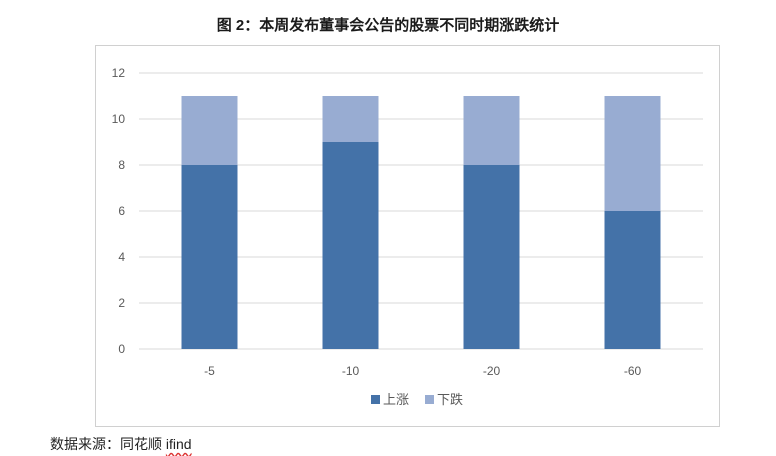 This screenshot has height=456, width=776. Describe the element at coordinates (121, 303) in the screenshot. I see `y-tick-label: 2` at that location.